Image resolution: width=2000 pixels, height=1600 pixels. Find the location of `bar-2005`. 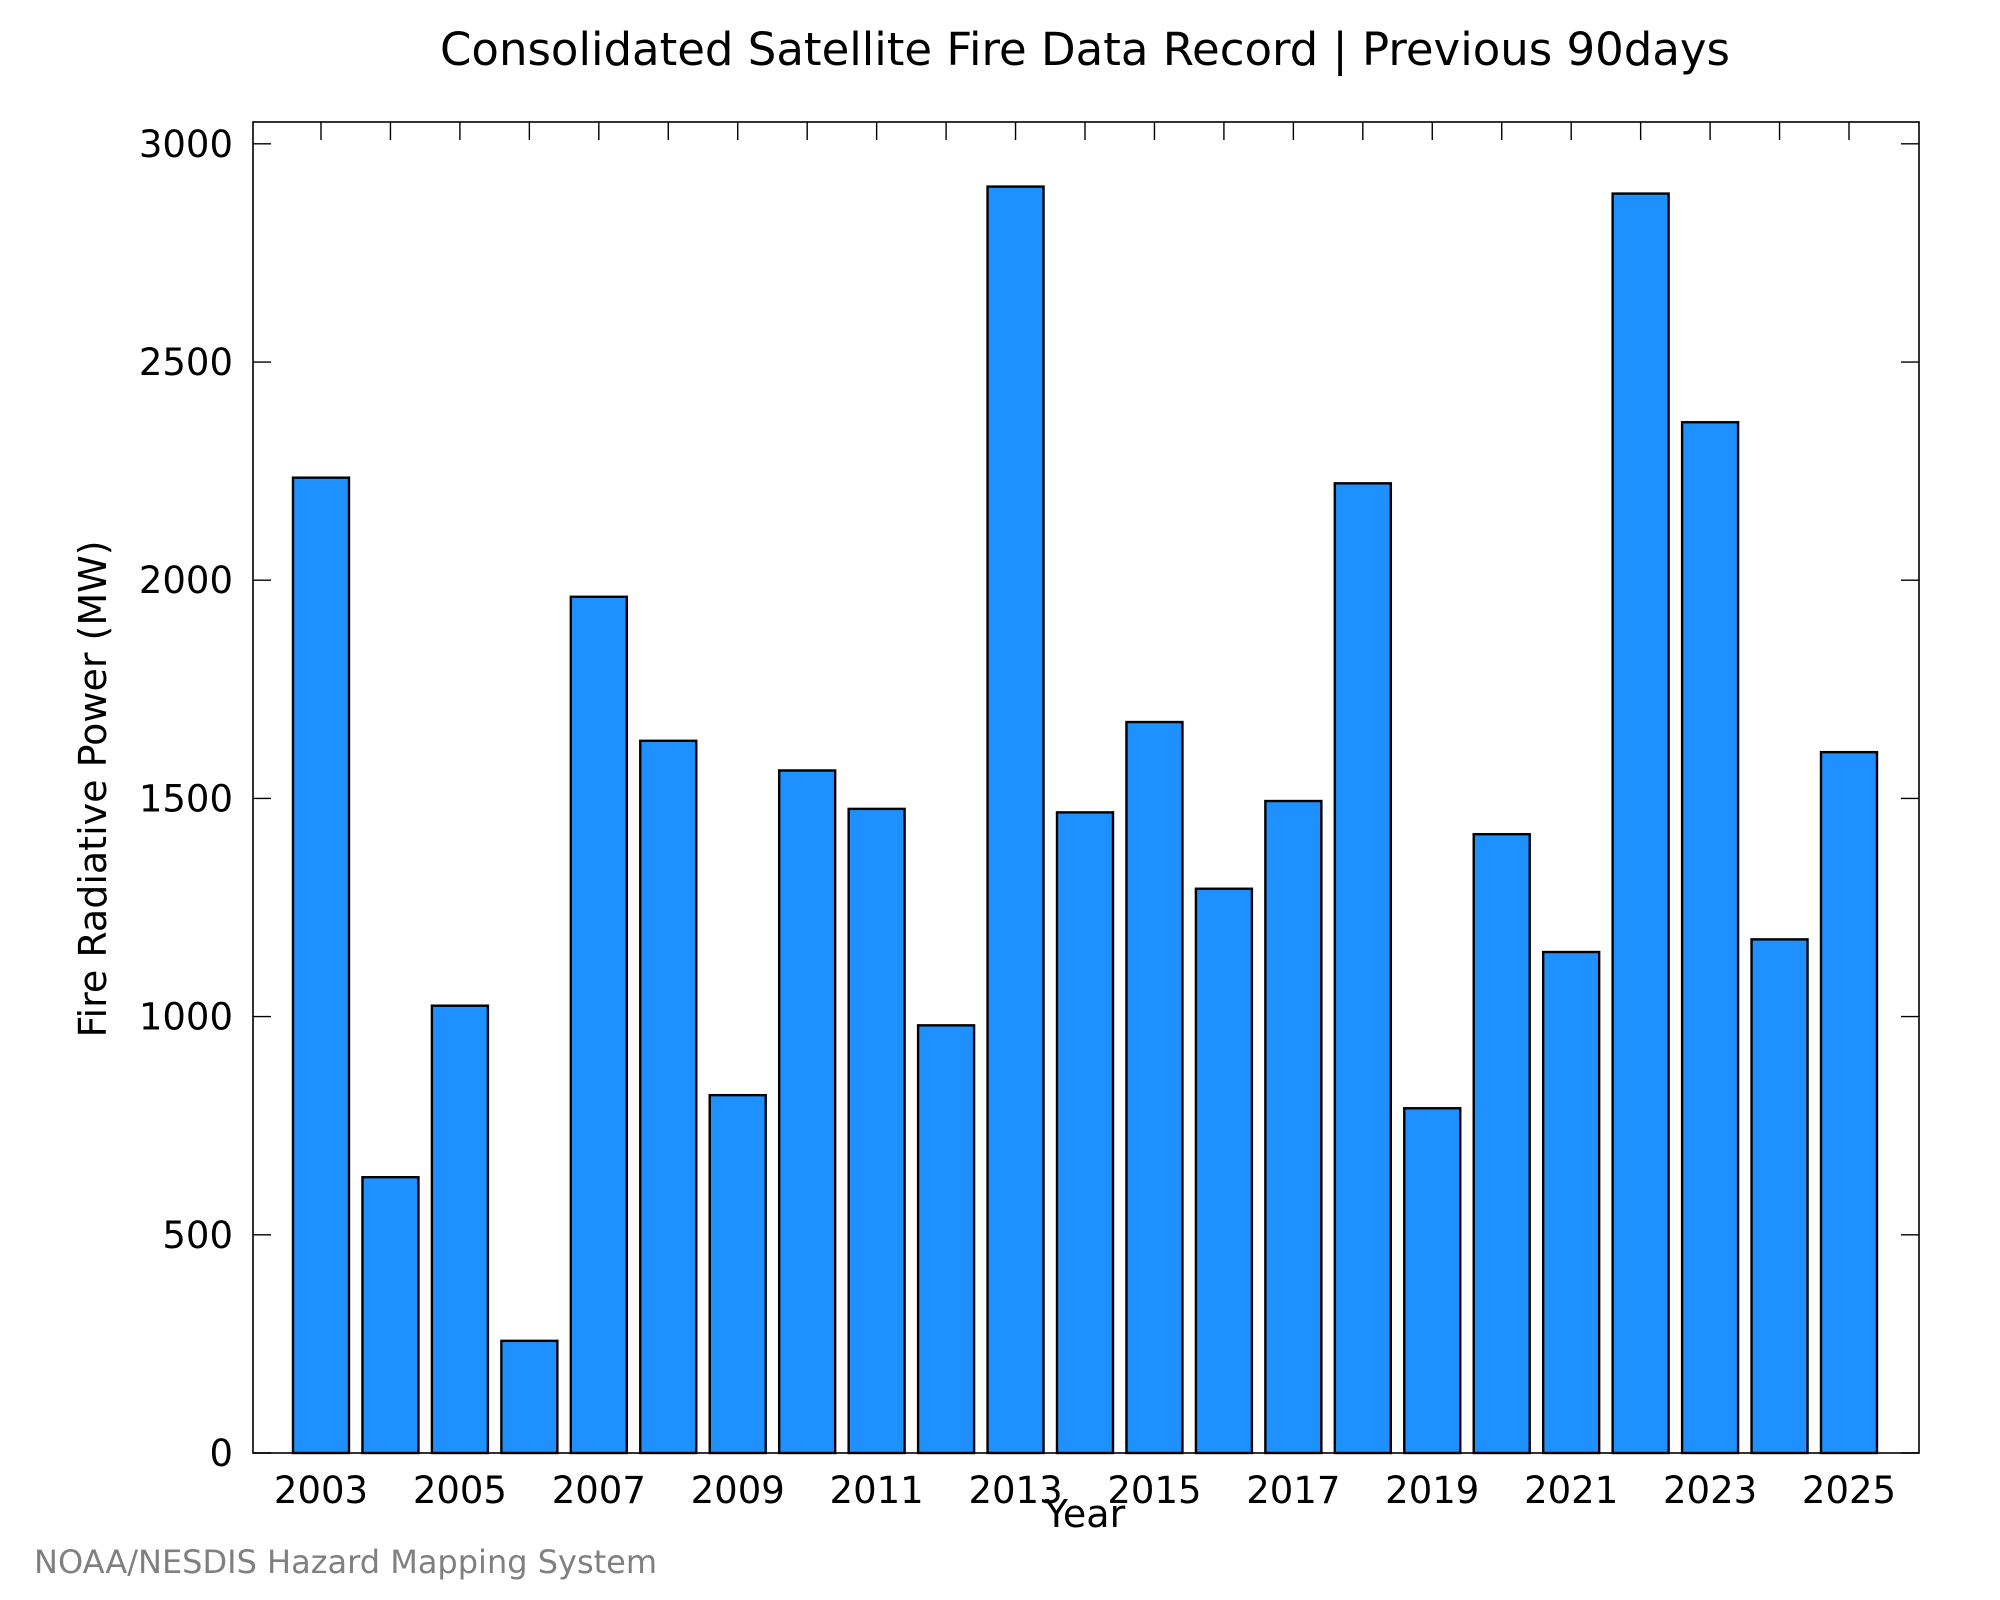

bar-2005 is located at coordinates (460, 1229).